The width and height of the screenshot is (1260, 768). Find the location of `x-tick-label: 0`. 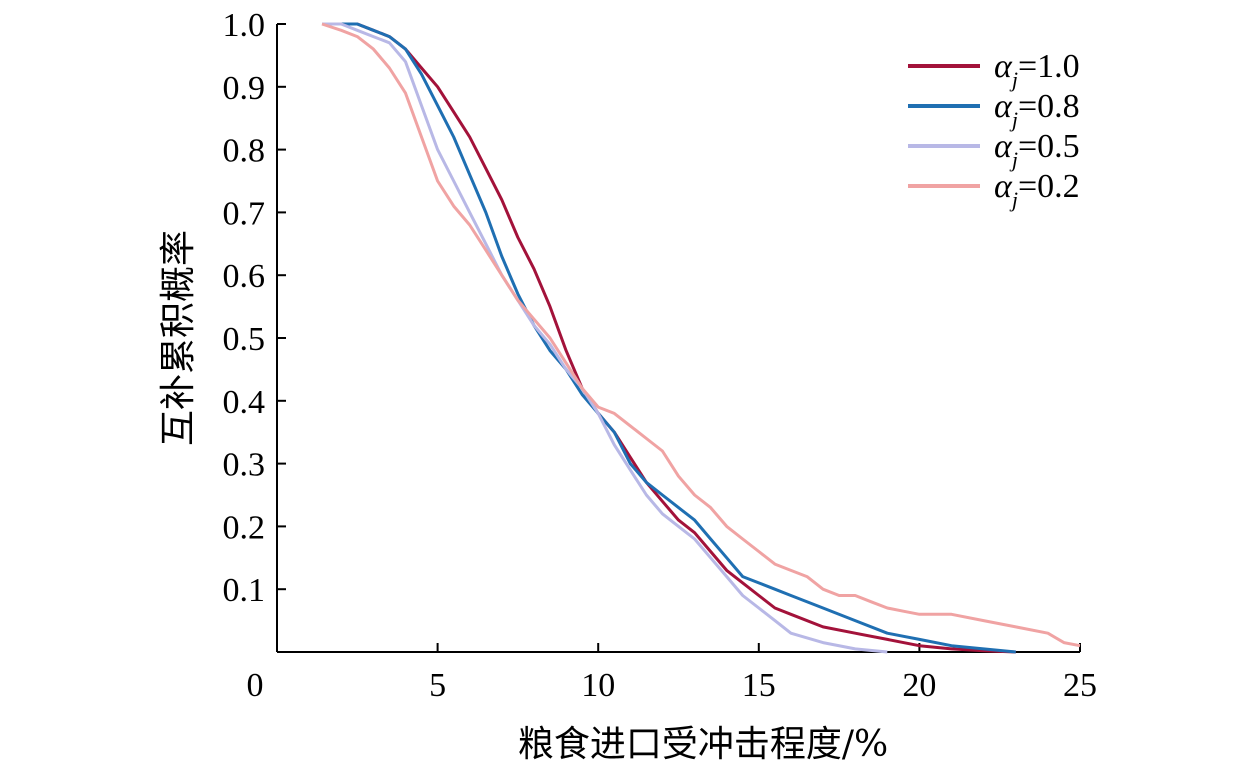

x-tick-label: 0 is located at coordinates (255, 685).